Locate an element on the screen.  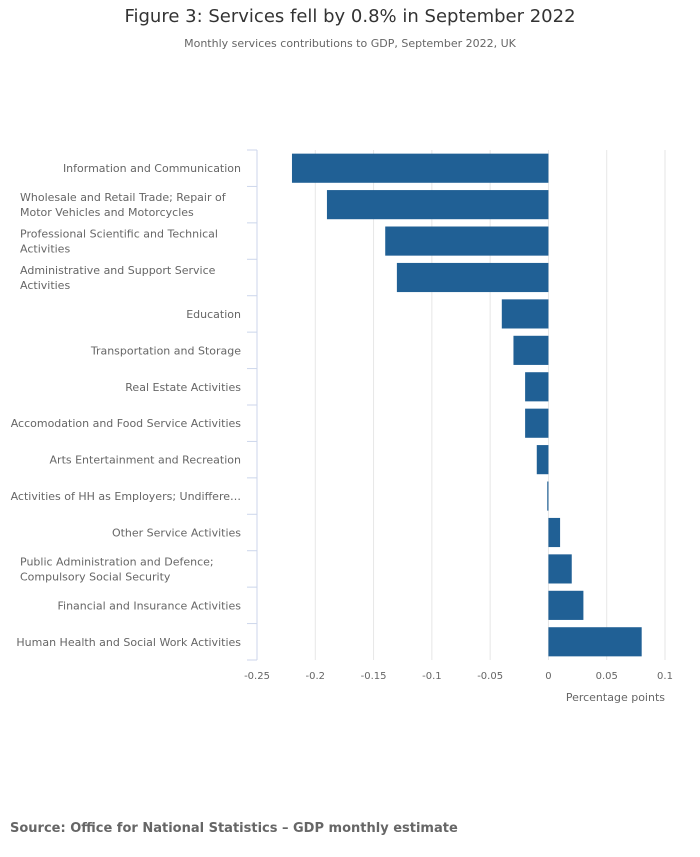
category-label: Arts Entertainment and Recreation is located at coordinates (146, 460).